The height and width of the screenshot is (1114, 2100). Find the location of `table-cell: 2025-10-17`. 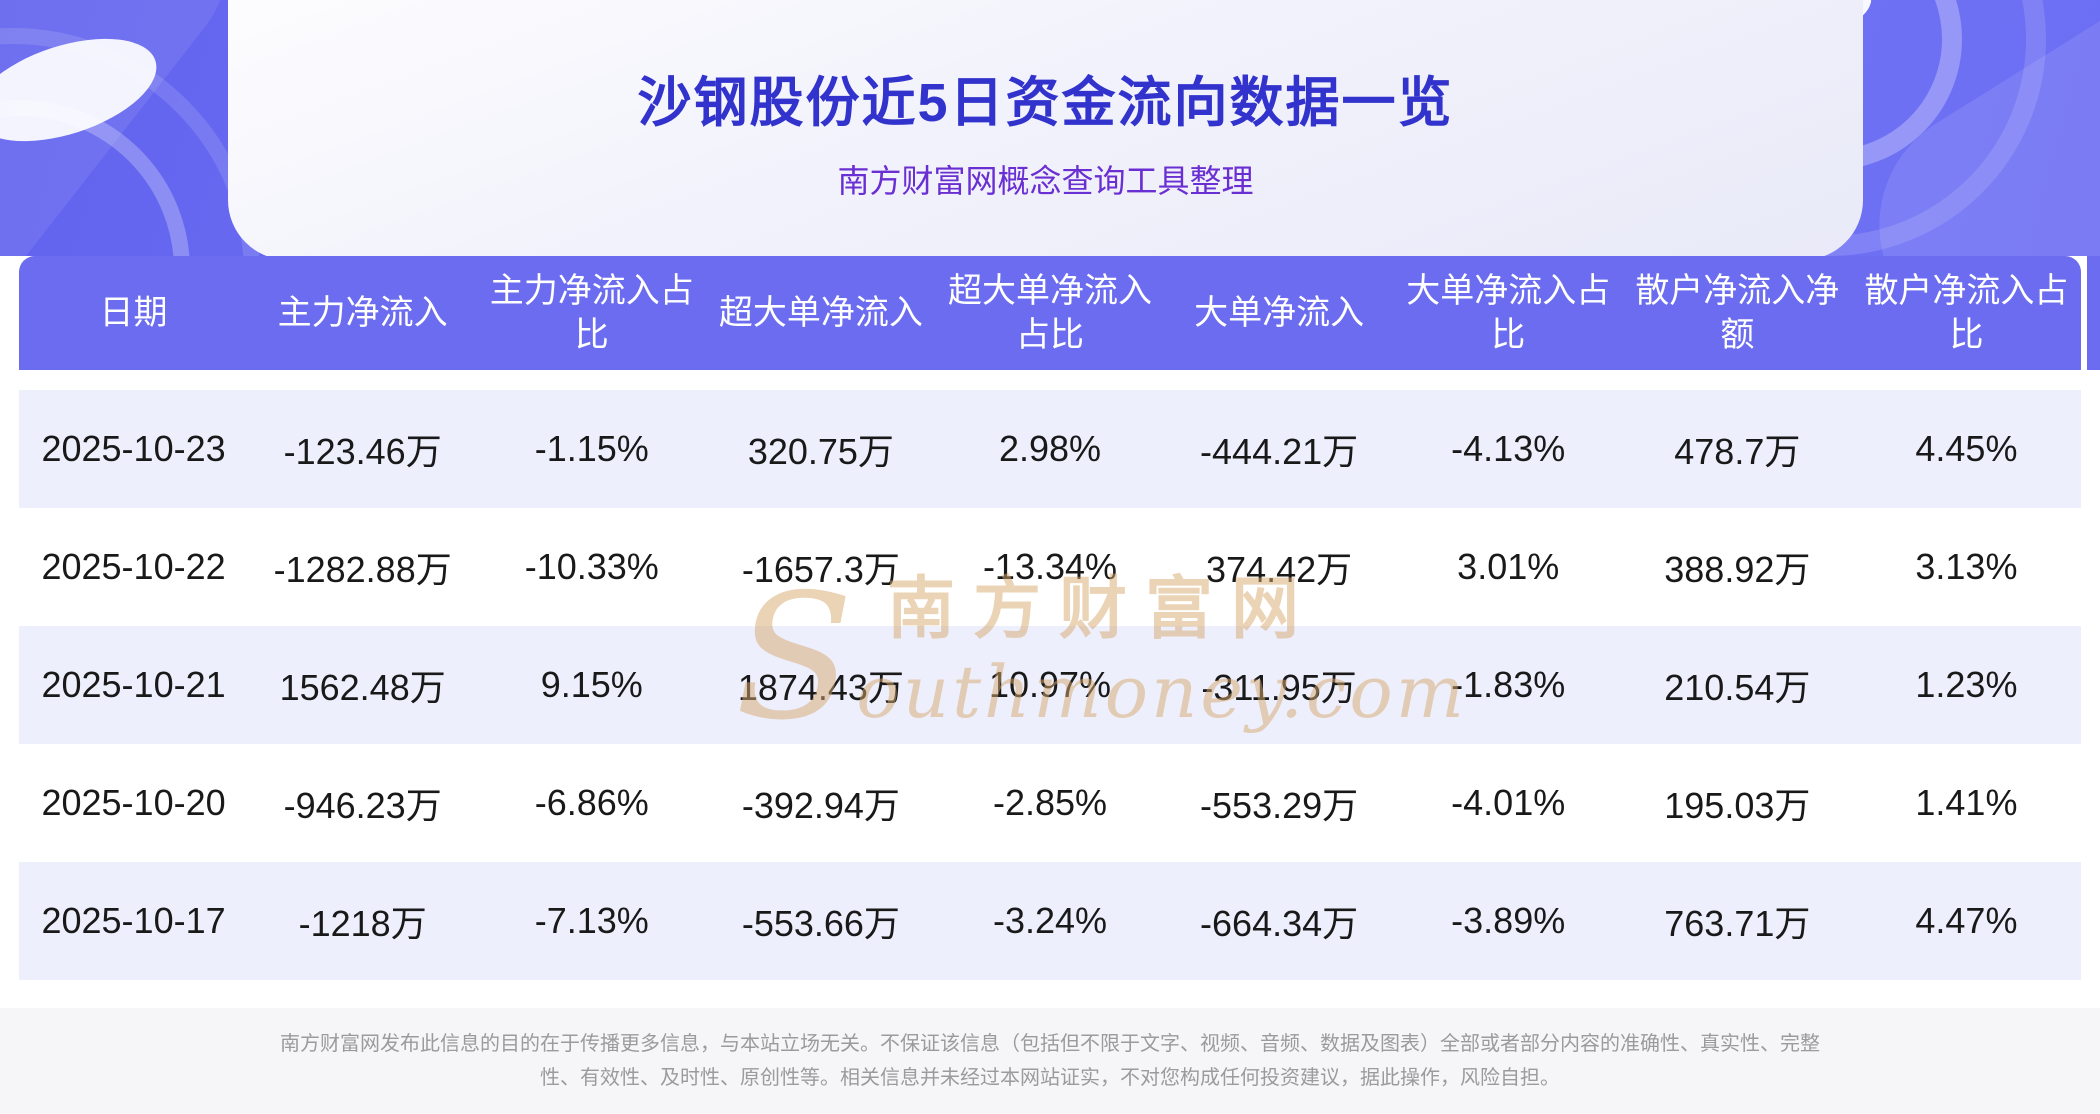

table-cell: 2025-10-17 is located at coordinates (133, 920).